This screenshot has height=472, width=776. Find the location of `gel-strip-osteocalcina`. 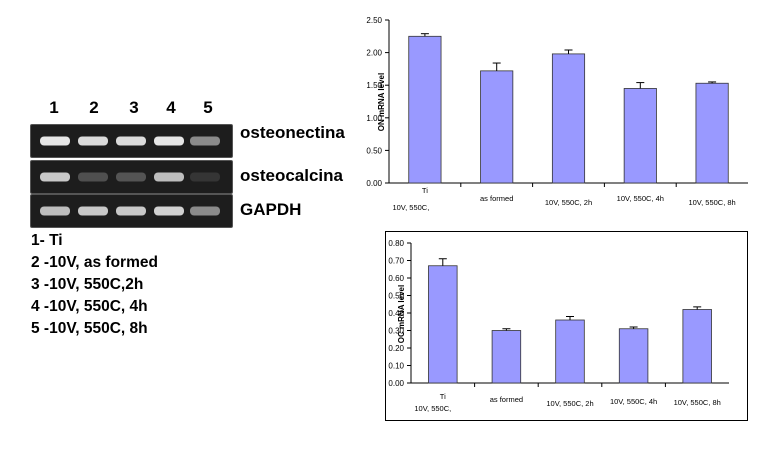

gel-strip-osteocalcina is located at coordinates (131, 177).